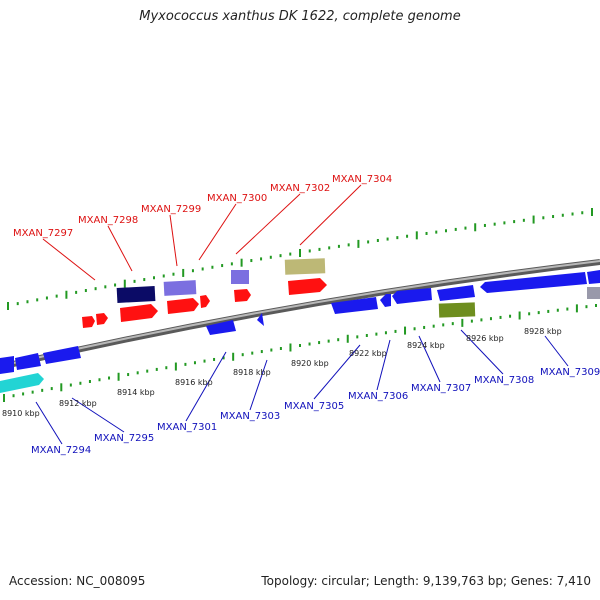 The height and width of the screenshot is (600, 600). Describe the element at coordinates (457, 310) in the screenshot. I see `gene-mxan-7308-olive` at that location.